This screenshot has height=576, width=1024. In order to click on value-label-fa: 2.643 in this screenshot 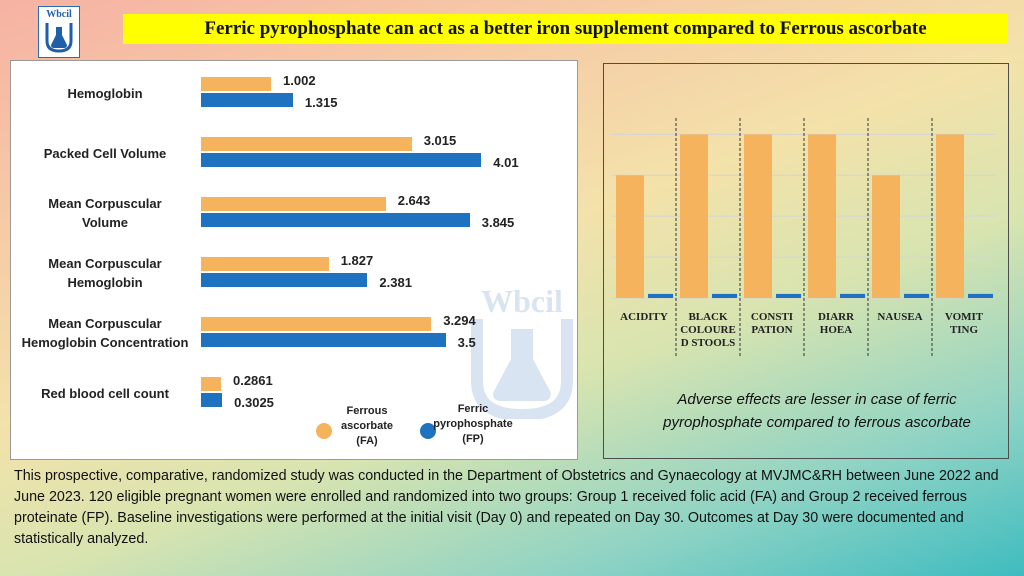, I will do `click(414, 200)`.